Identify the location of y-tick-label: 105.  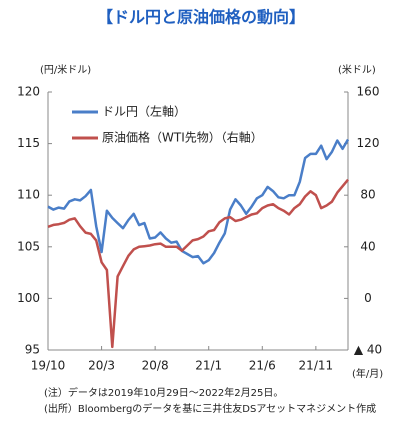
(28, 246).